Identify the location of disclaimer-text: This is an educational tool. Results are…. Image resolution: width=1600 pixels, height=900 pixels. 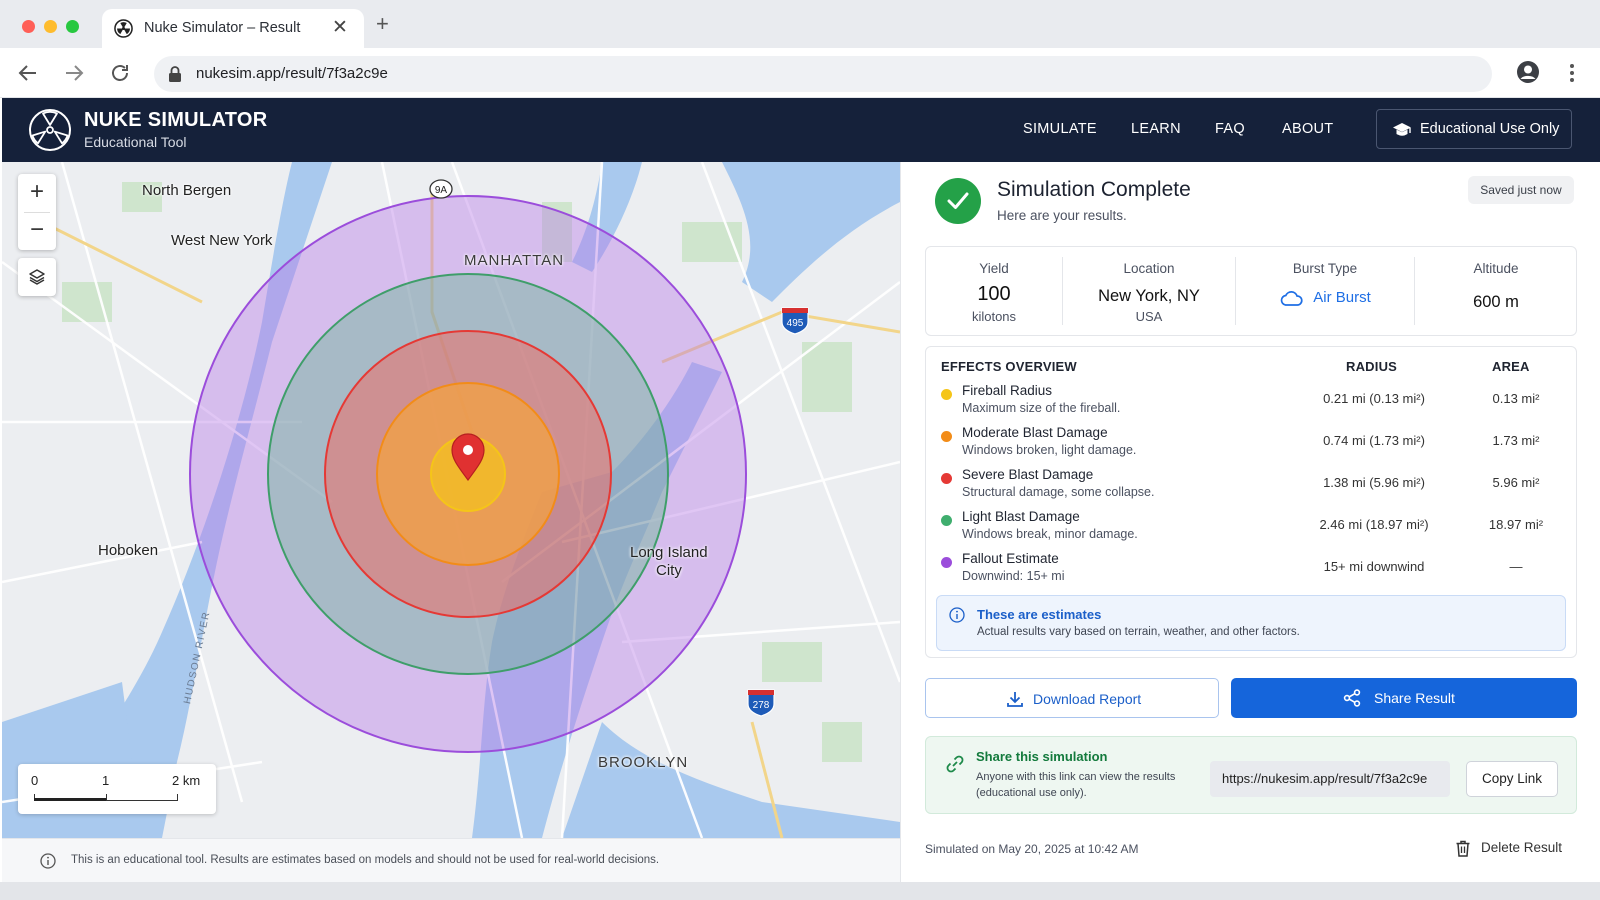
(365, 860).